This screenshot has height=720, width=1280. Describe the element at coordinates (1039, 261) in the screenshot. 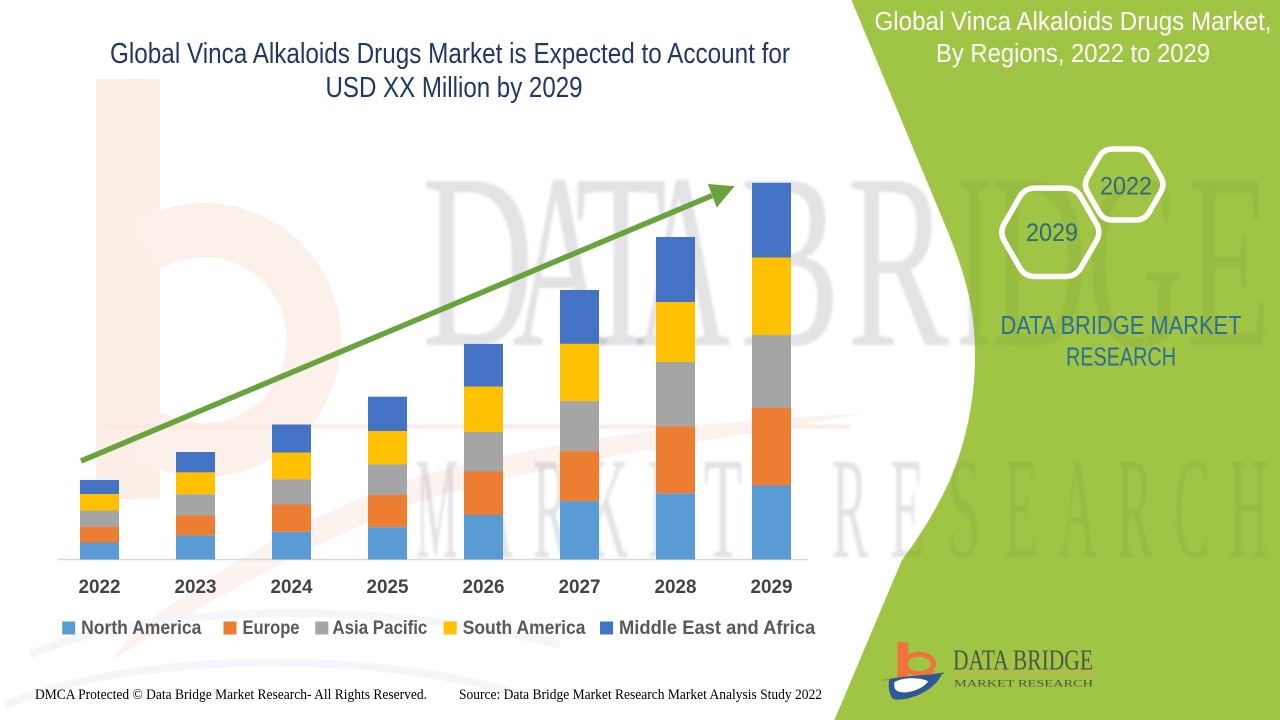

I see `svg-text: D` at that location.